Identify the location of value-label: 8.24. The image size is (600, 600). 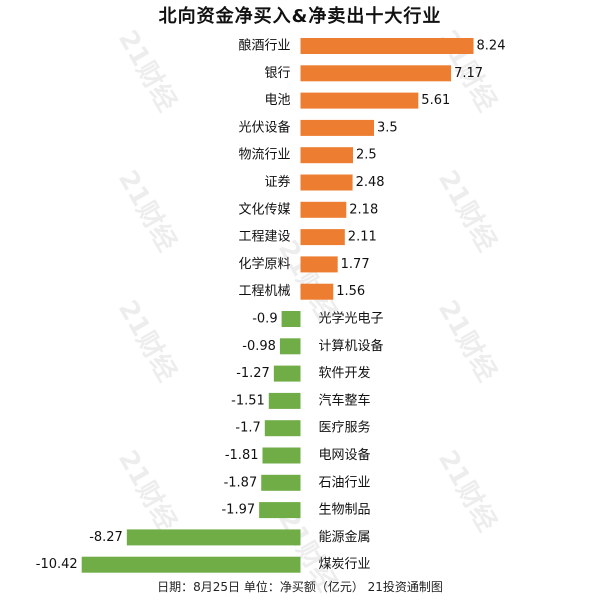
(491, 46).